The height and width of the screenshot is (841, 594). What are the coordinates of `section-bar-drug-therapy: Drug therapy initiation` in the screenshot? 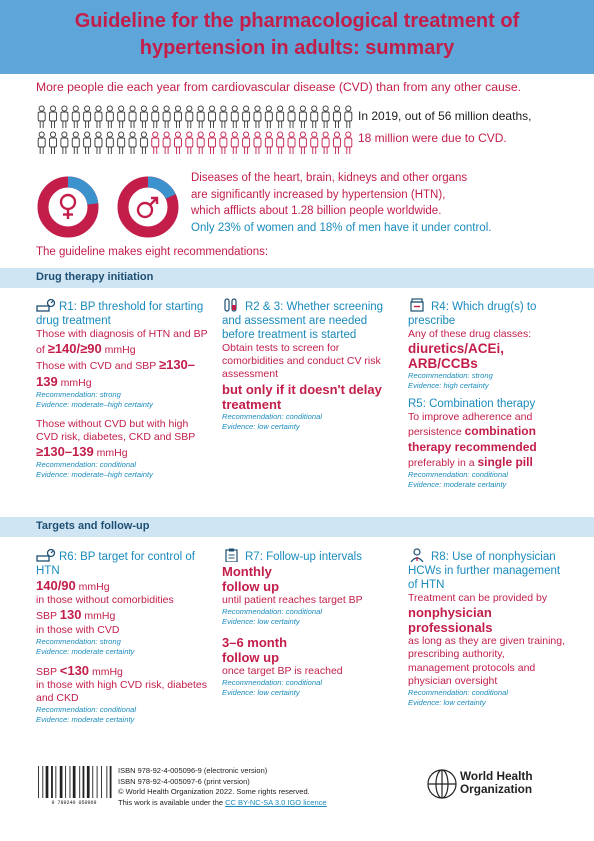 It's located at (297, 278).